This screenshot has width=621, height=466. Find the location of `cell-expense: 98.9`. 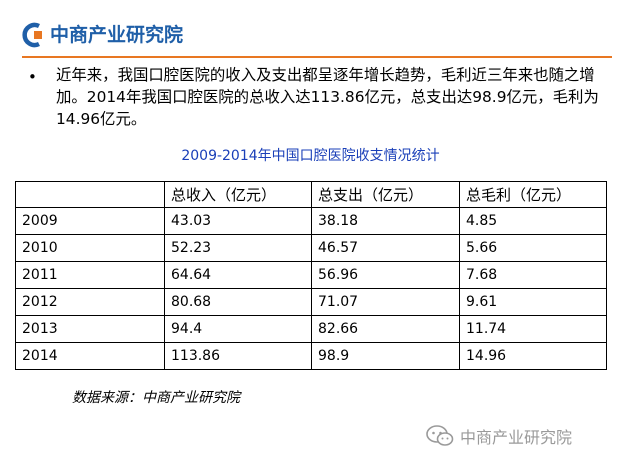

cell-expense: 98.9 is located at coordinates (385, 356).